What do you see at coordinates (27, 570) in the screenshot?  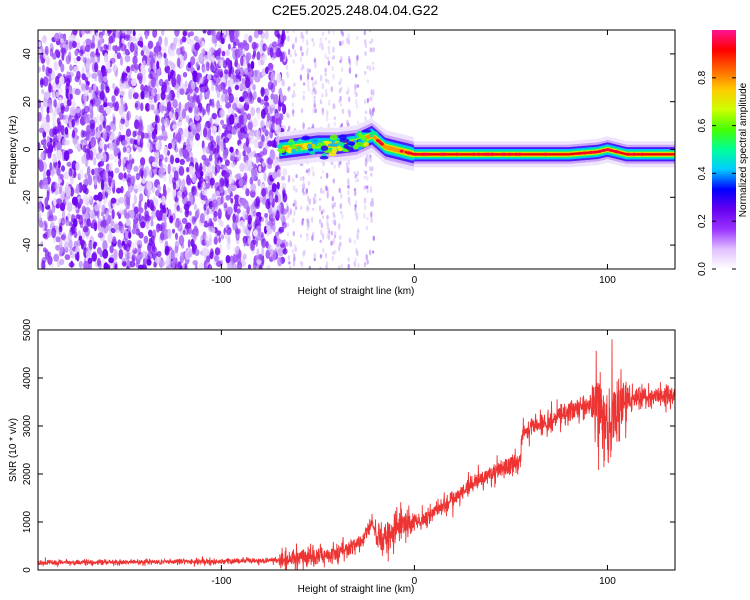 I see `snr-y-tick-label: 0` at bounding box center [27, 570].